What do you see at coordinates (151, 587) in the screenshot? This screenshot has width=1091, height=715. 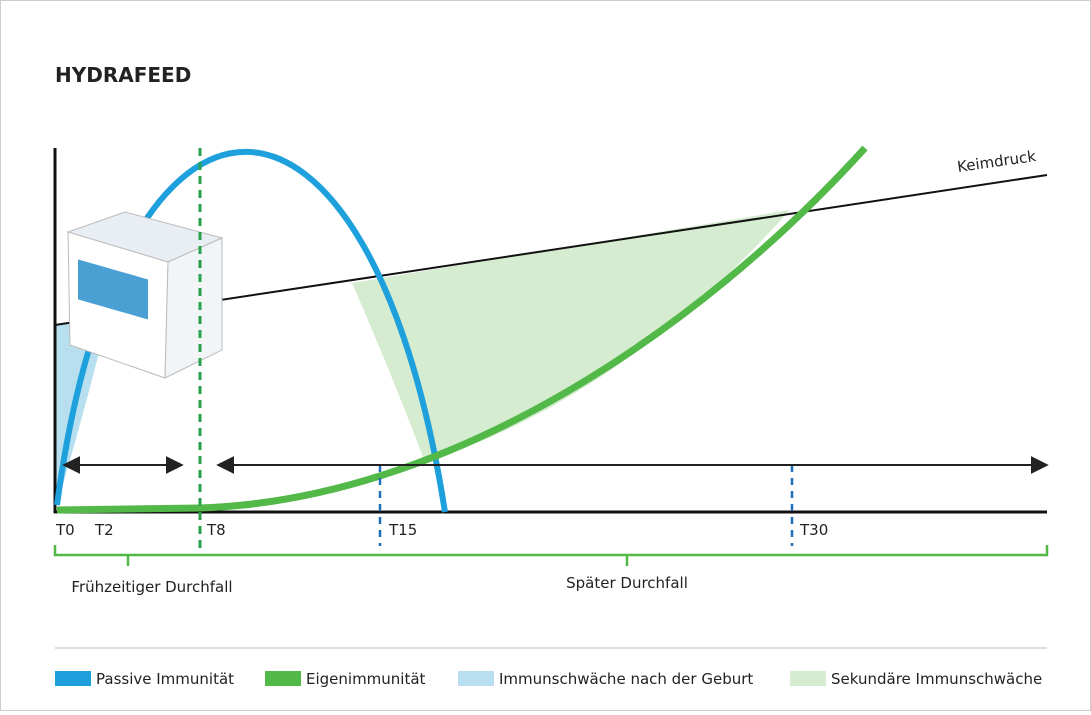 I see `phase-label: Frühzeitiger Durchfall` at bounding box center [151, 587].